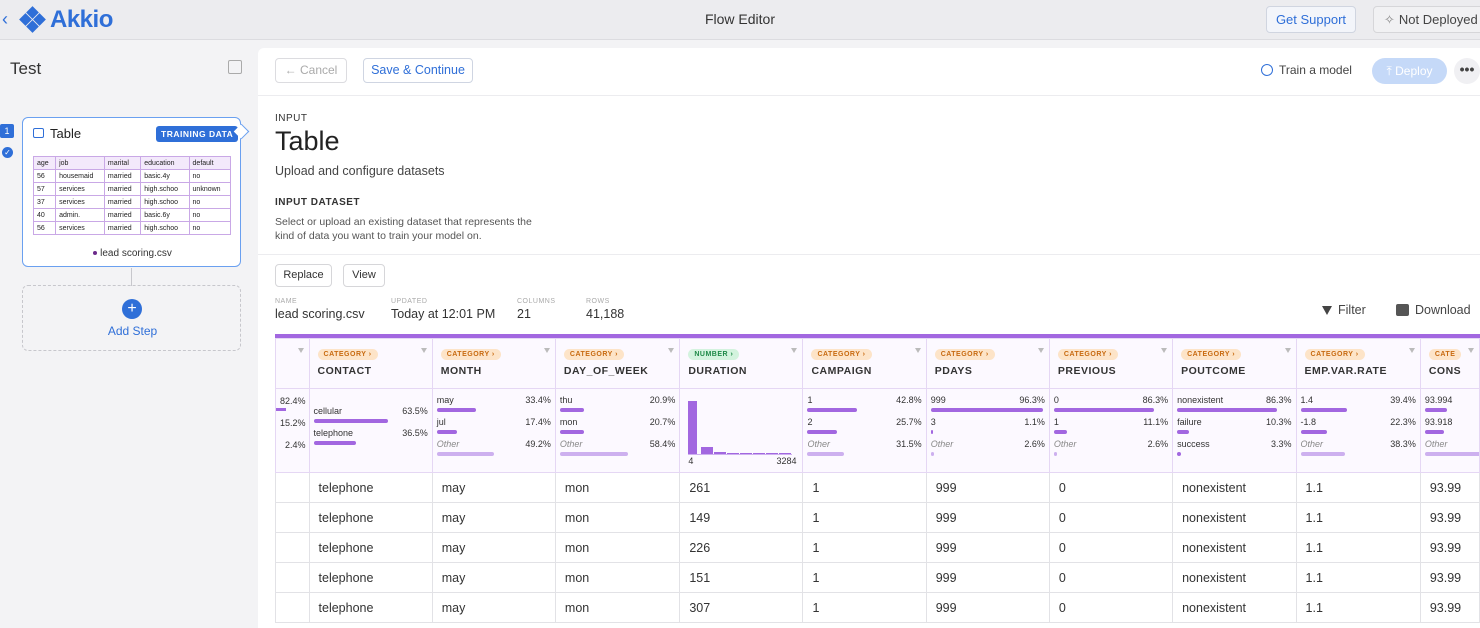 This screenshot has width=1480, height=628. What do you see at coordinates (987, 363) in the screenshot?
I see `column-header: CATEGORY › PDAYS` at bounding box center [987, 363].